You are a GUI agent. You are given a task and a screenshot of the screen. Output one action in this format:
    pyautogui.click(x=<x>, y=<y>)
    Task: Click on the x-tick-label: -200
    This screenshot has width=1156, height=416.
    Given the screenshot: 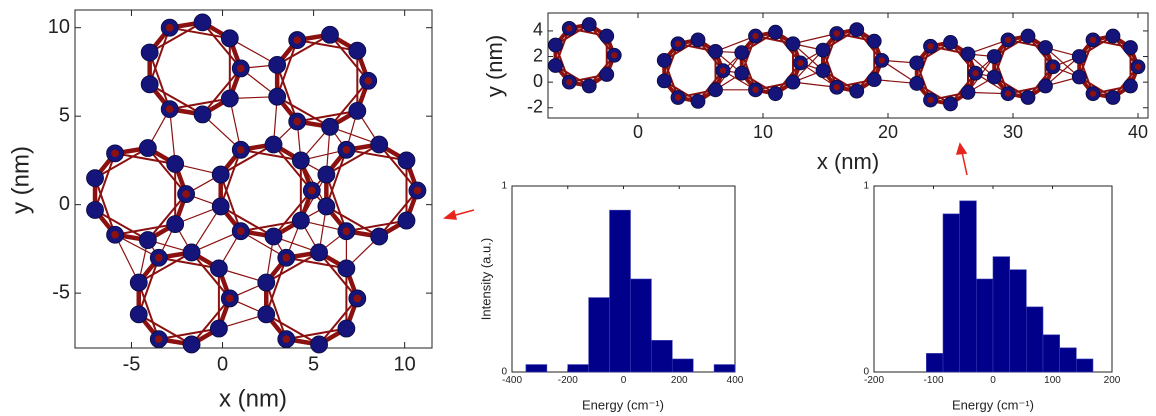 What is the action you would take?
    pyautogui.click(x=568, y=380)
    